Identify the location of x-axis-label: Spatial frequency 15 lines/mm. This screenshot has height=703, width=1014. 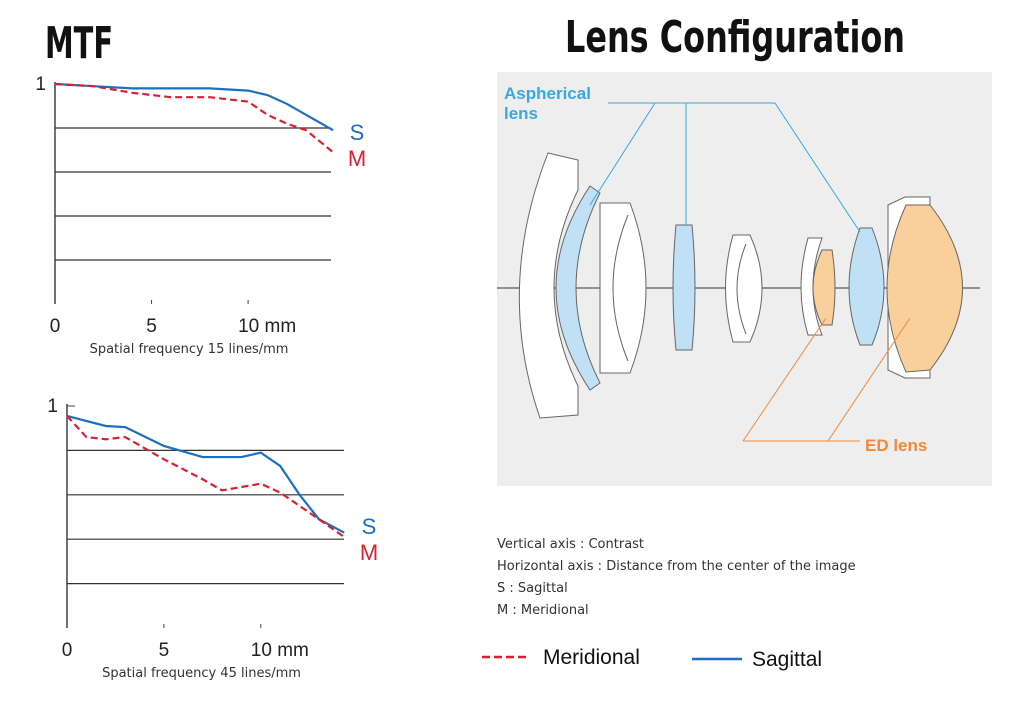
(189, 349).